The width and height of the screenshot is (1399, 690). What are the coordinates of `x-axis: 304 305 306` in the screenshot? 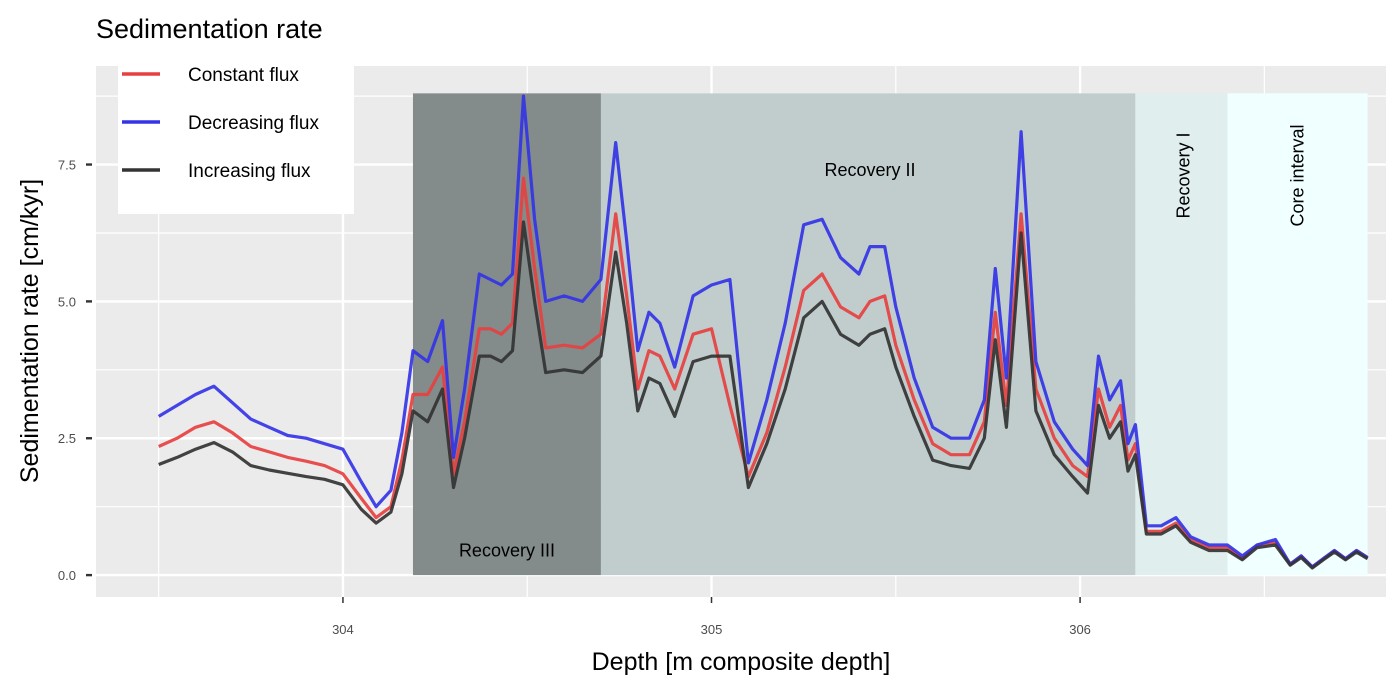 It's located at (711, 617).